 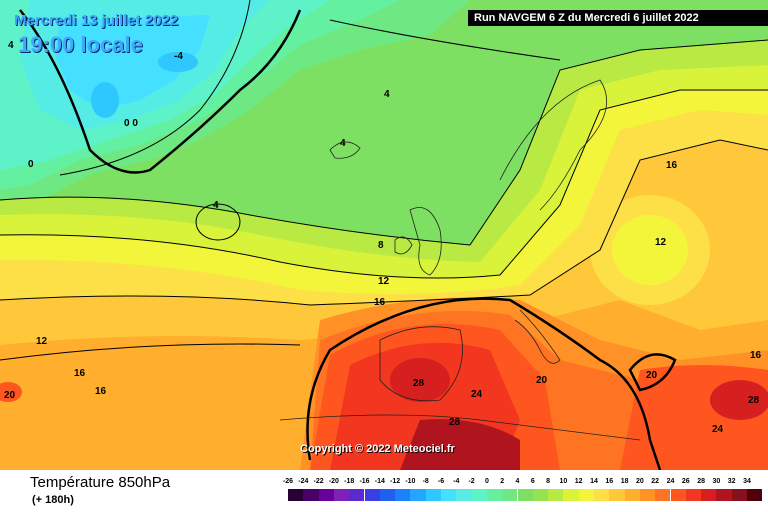 I want to click on scale-tick-label: 0, so click(x=486, y=481).